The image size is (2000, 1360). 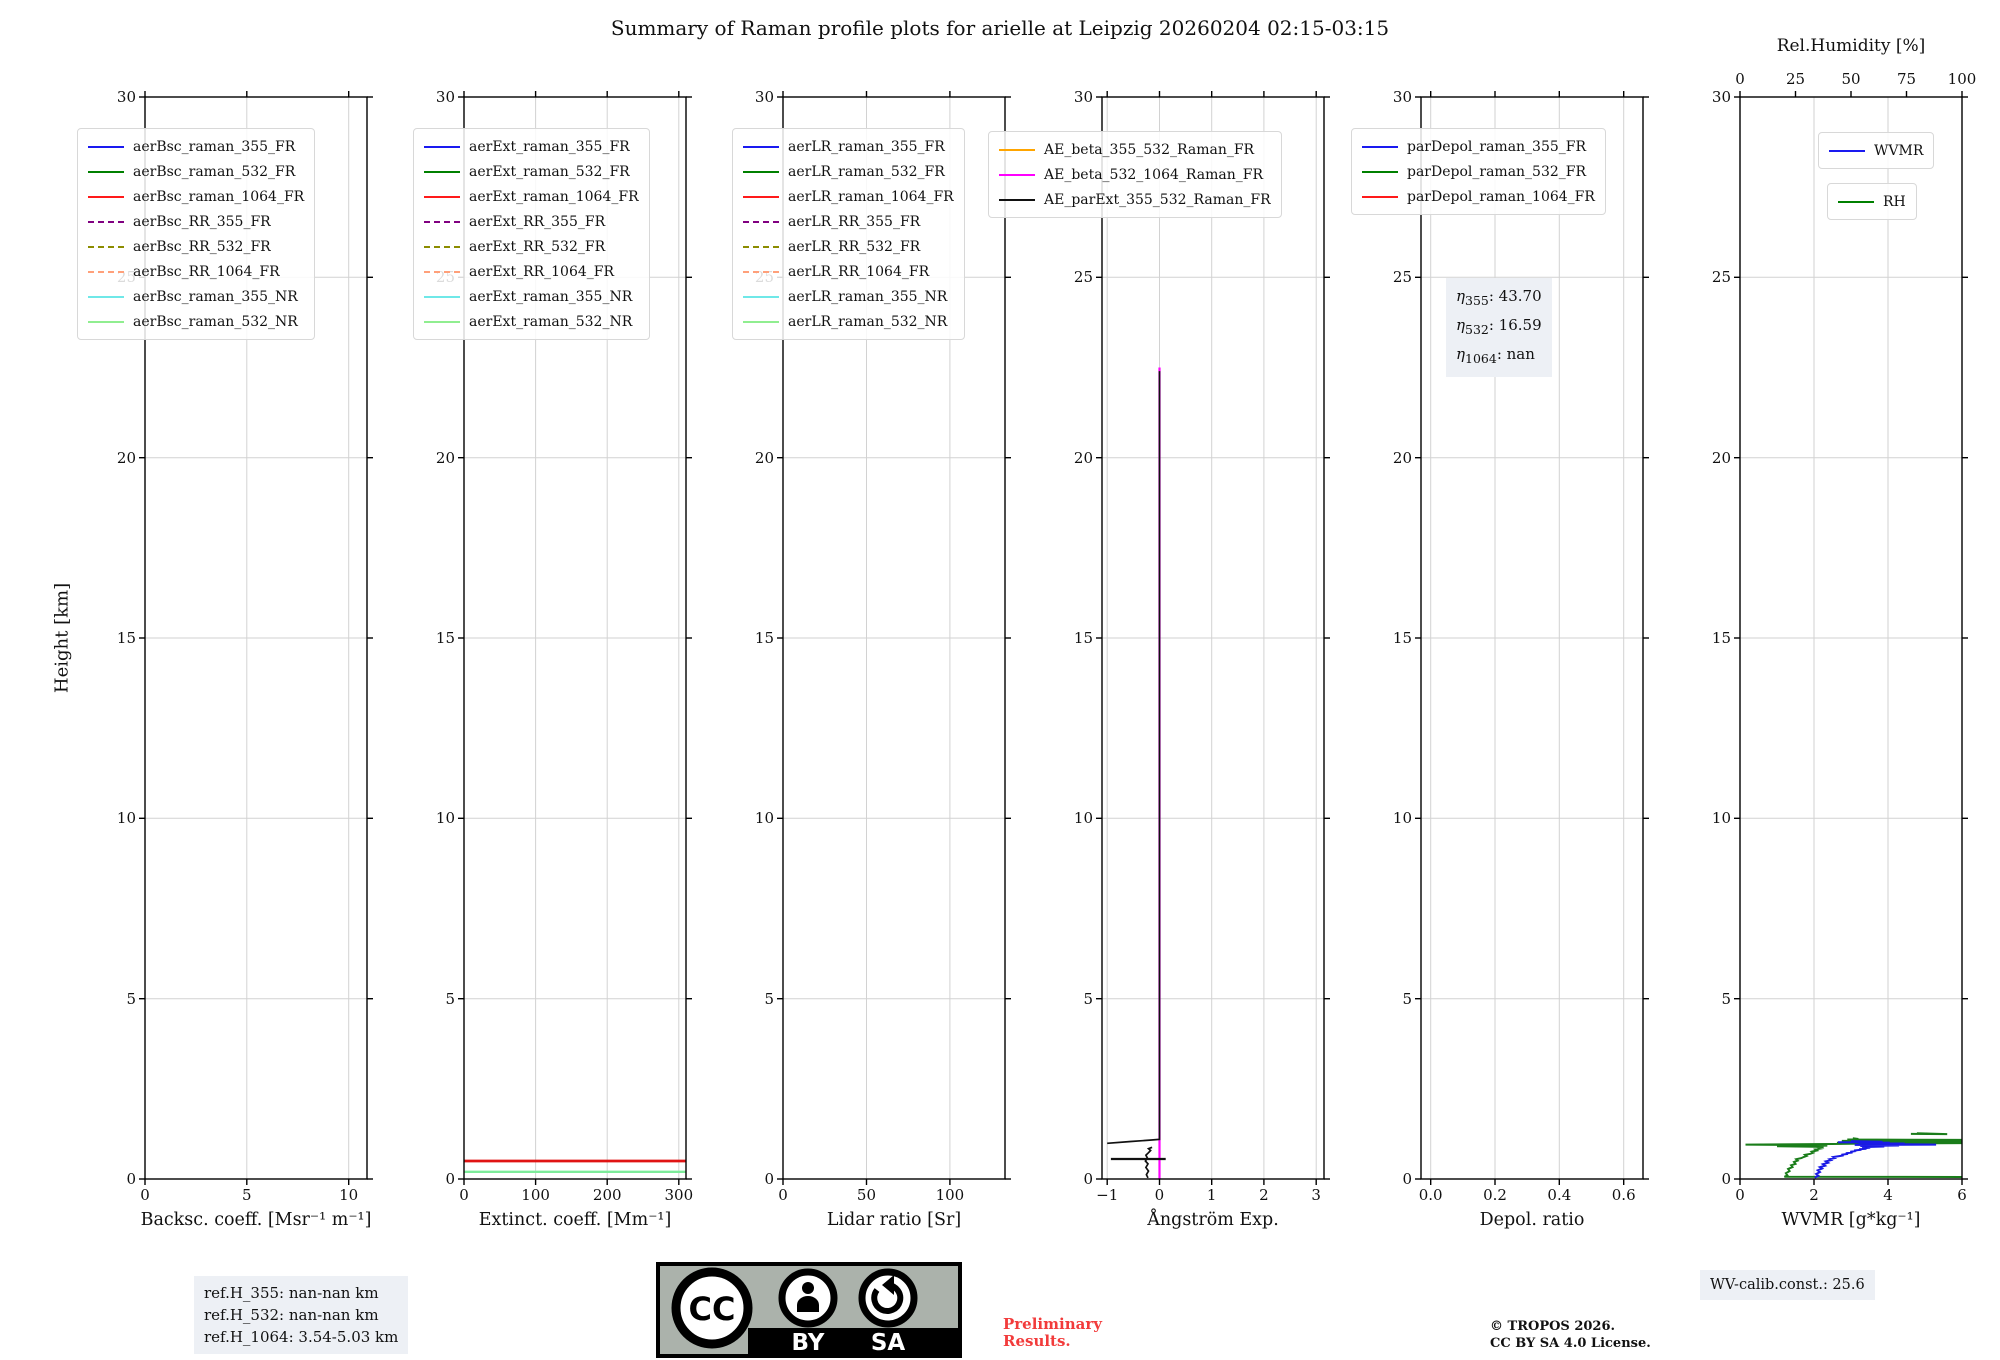 I want to click on cc-text: CC, so click(x=712, y=1309).